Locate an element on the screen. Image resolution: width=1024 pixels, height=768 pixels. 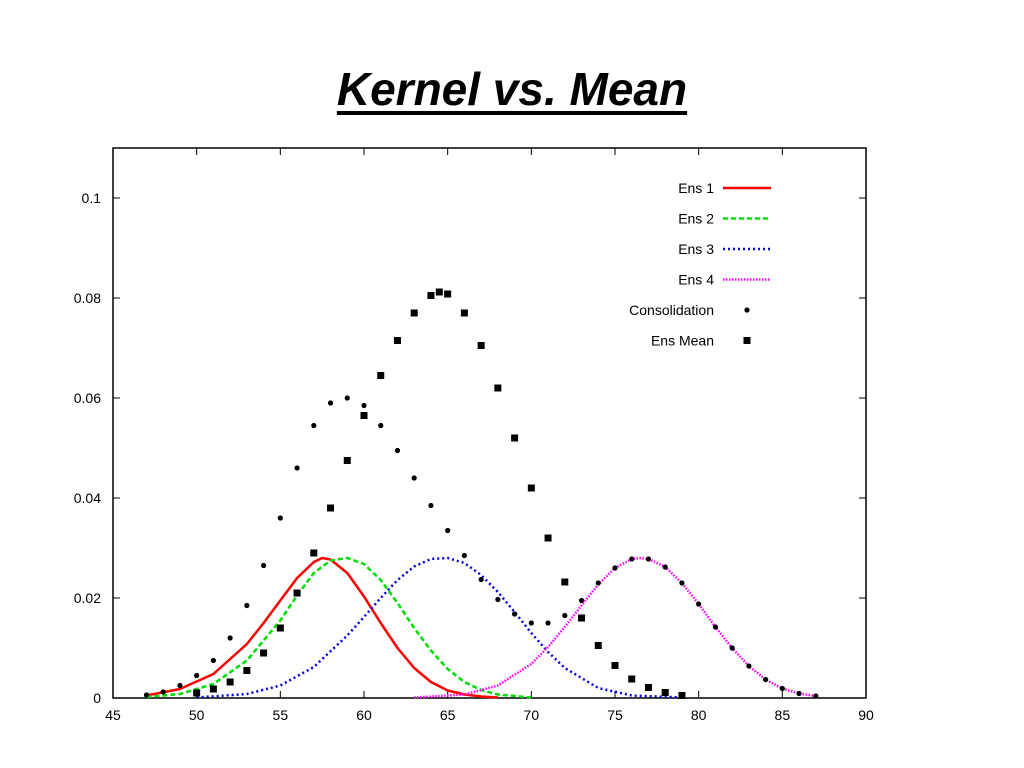
y-tick-label: 0.02 is located at coordinates (87, 598).